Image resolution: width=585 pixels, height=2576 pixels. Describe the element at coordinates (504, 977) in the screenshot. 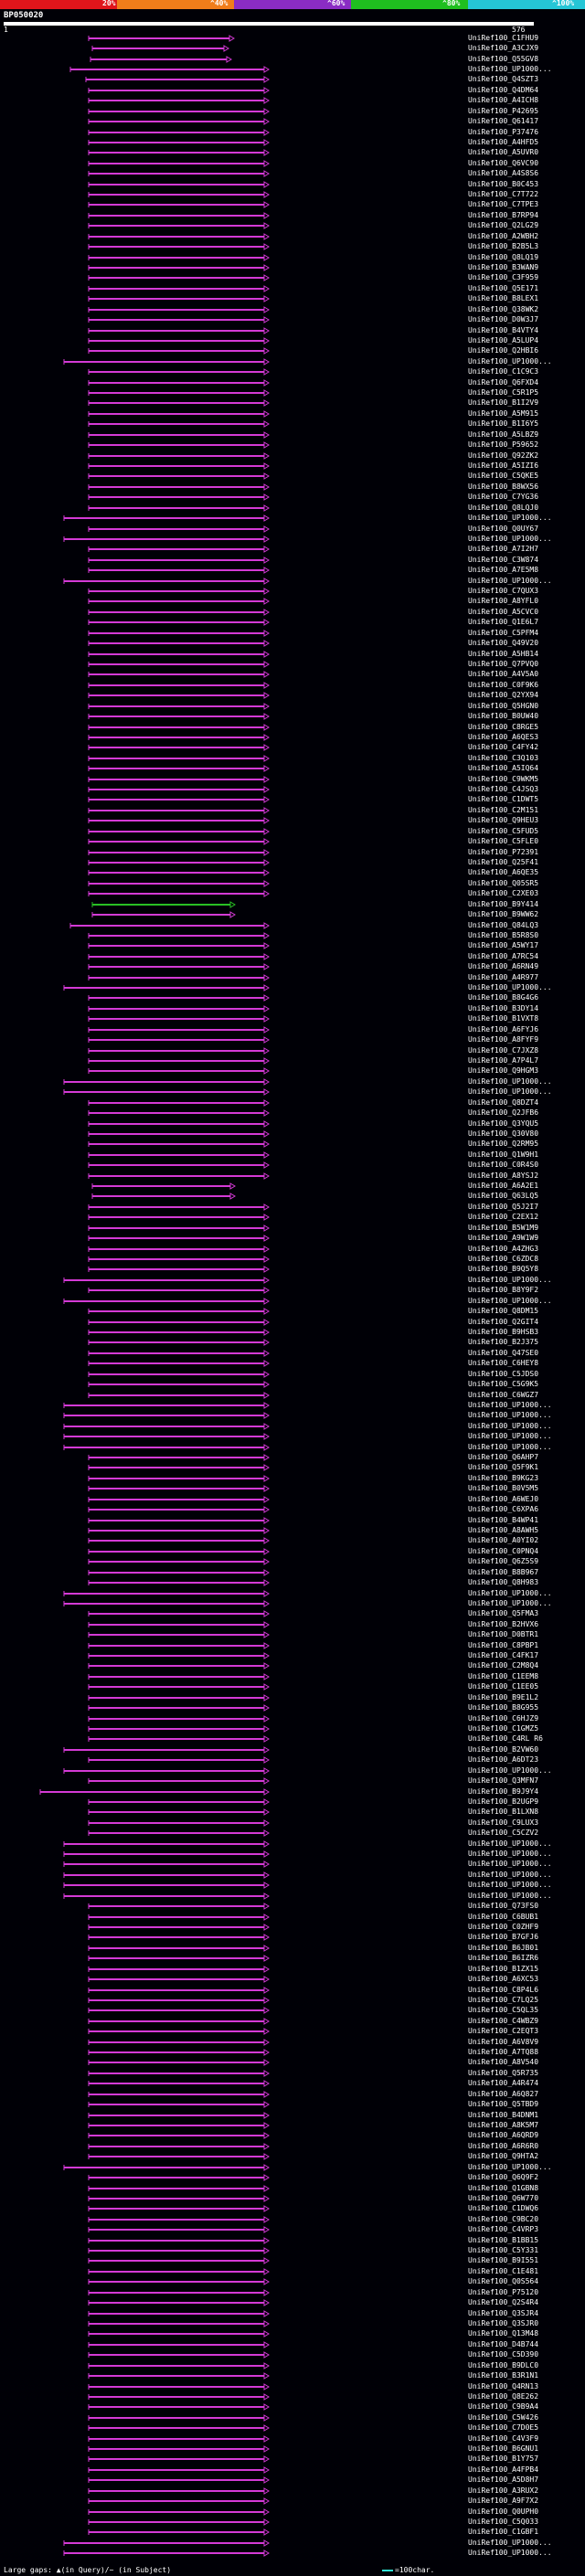

I see `hit-label: UniRef100_A4R977` at that location.